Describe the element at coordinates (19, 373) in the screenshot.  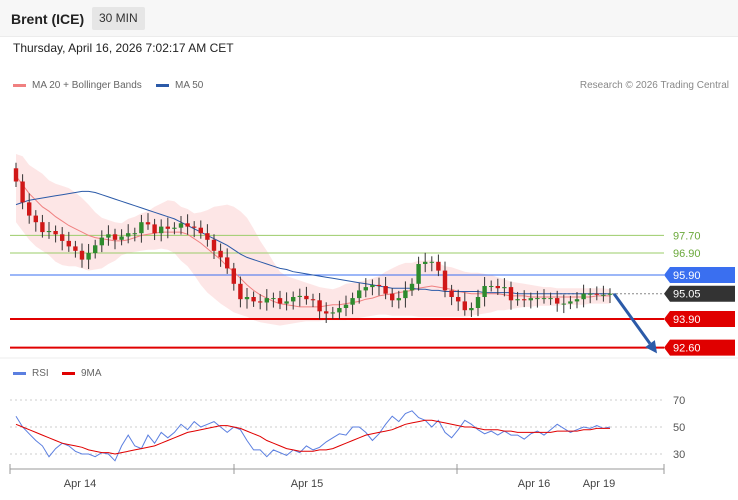
I see `legend-swatch-rsi` at that location.